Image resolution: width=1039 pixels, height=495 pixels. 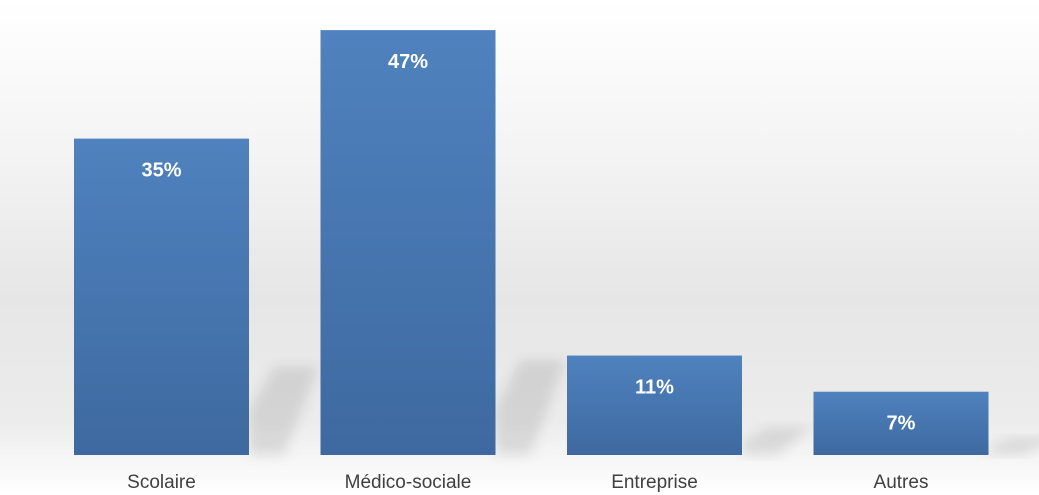 I want to click on category-label-entreprise: Entreprise, so click(x=654, y=482).